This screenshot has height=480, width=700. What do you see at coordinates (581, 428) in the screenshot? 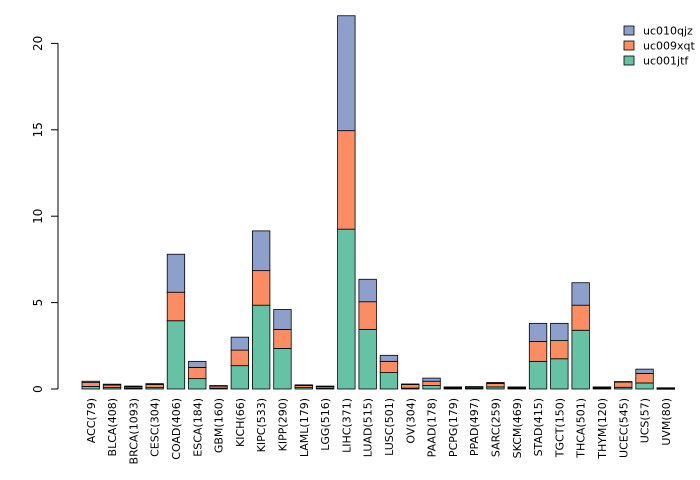
I see `x-tick-label: THCA(501)` at bounding box center [581, 428].